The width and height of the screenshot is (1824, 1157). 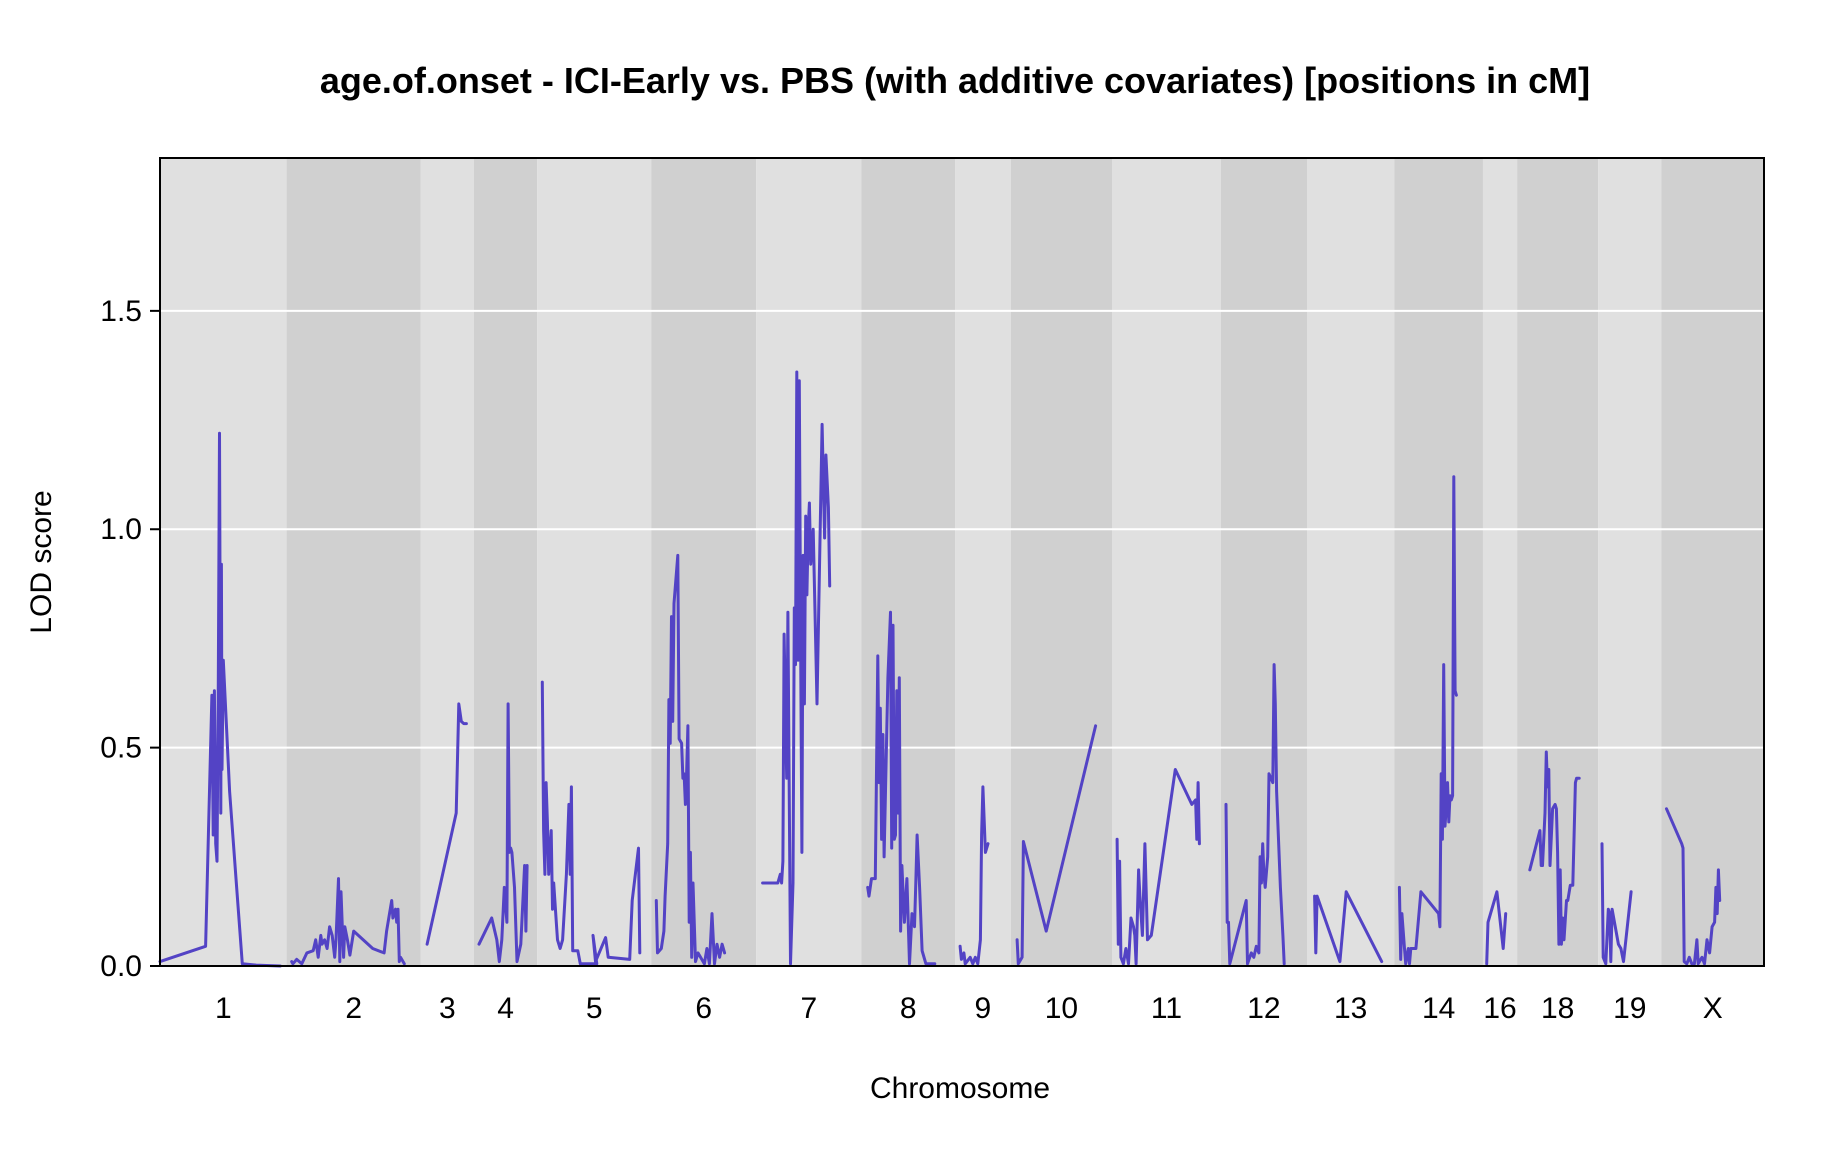 What do you see at coordinates (1166, 1008) in the screenshot?
I see `chromosome-label-11: 11` at bounding box center [1166, 1008].